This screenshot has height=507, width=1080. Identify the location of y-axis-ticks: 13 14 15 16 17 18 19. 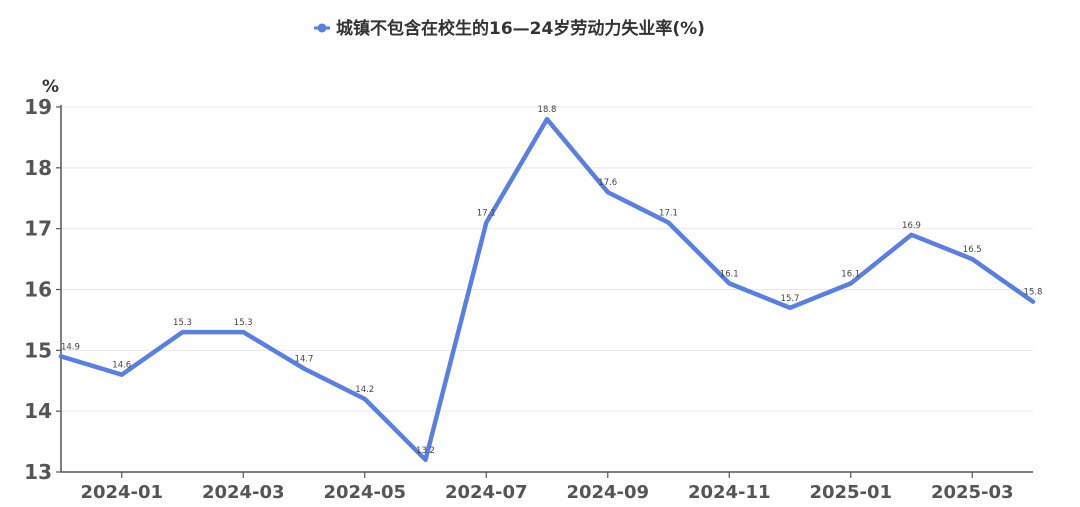
(38, 289).